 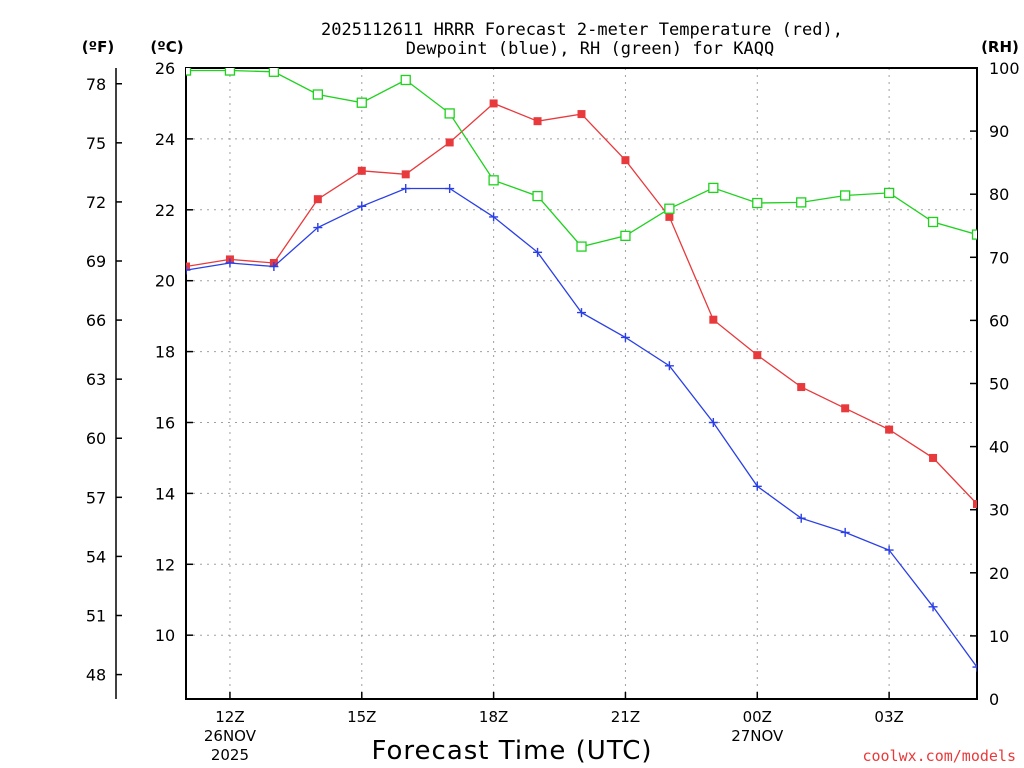 I want to click on celsius-tick-label: 14, so click(x=165, y=493).